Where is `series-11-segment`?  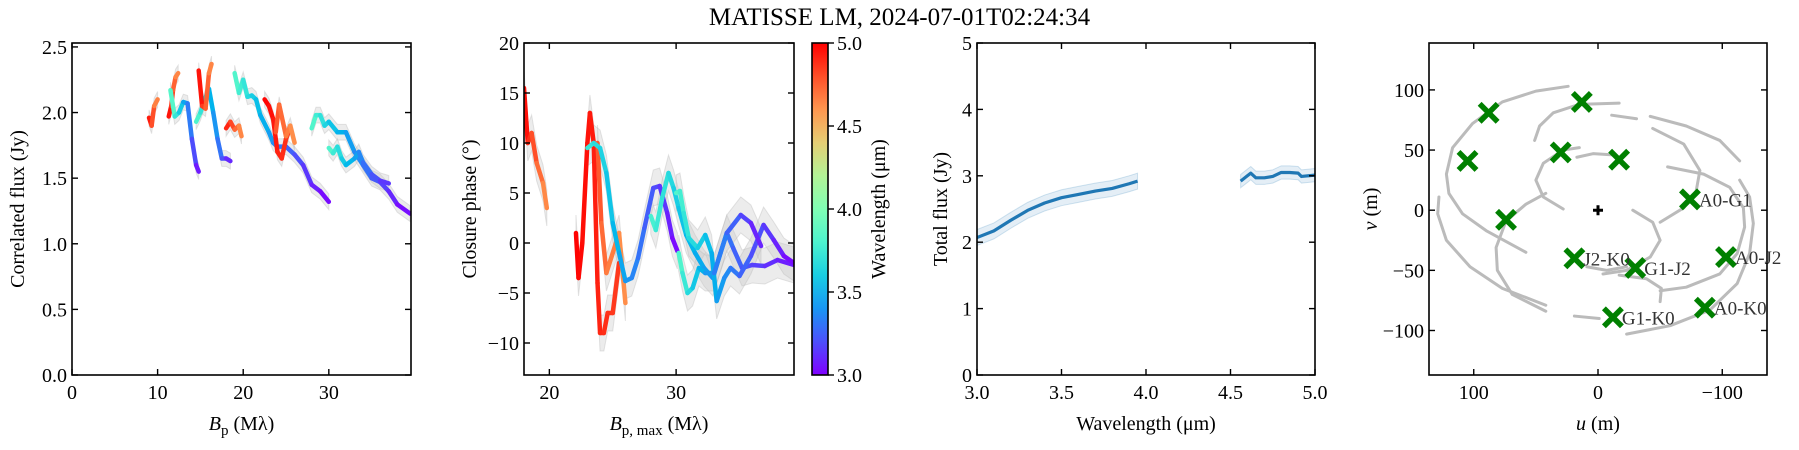
series-11-segment is located at coordinates (367, 168).